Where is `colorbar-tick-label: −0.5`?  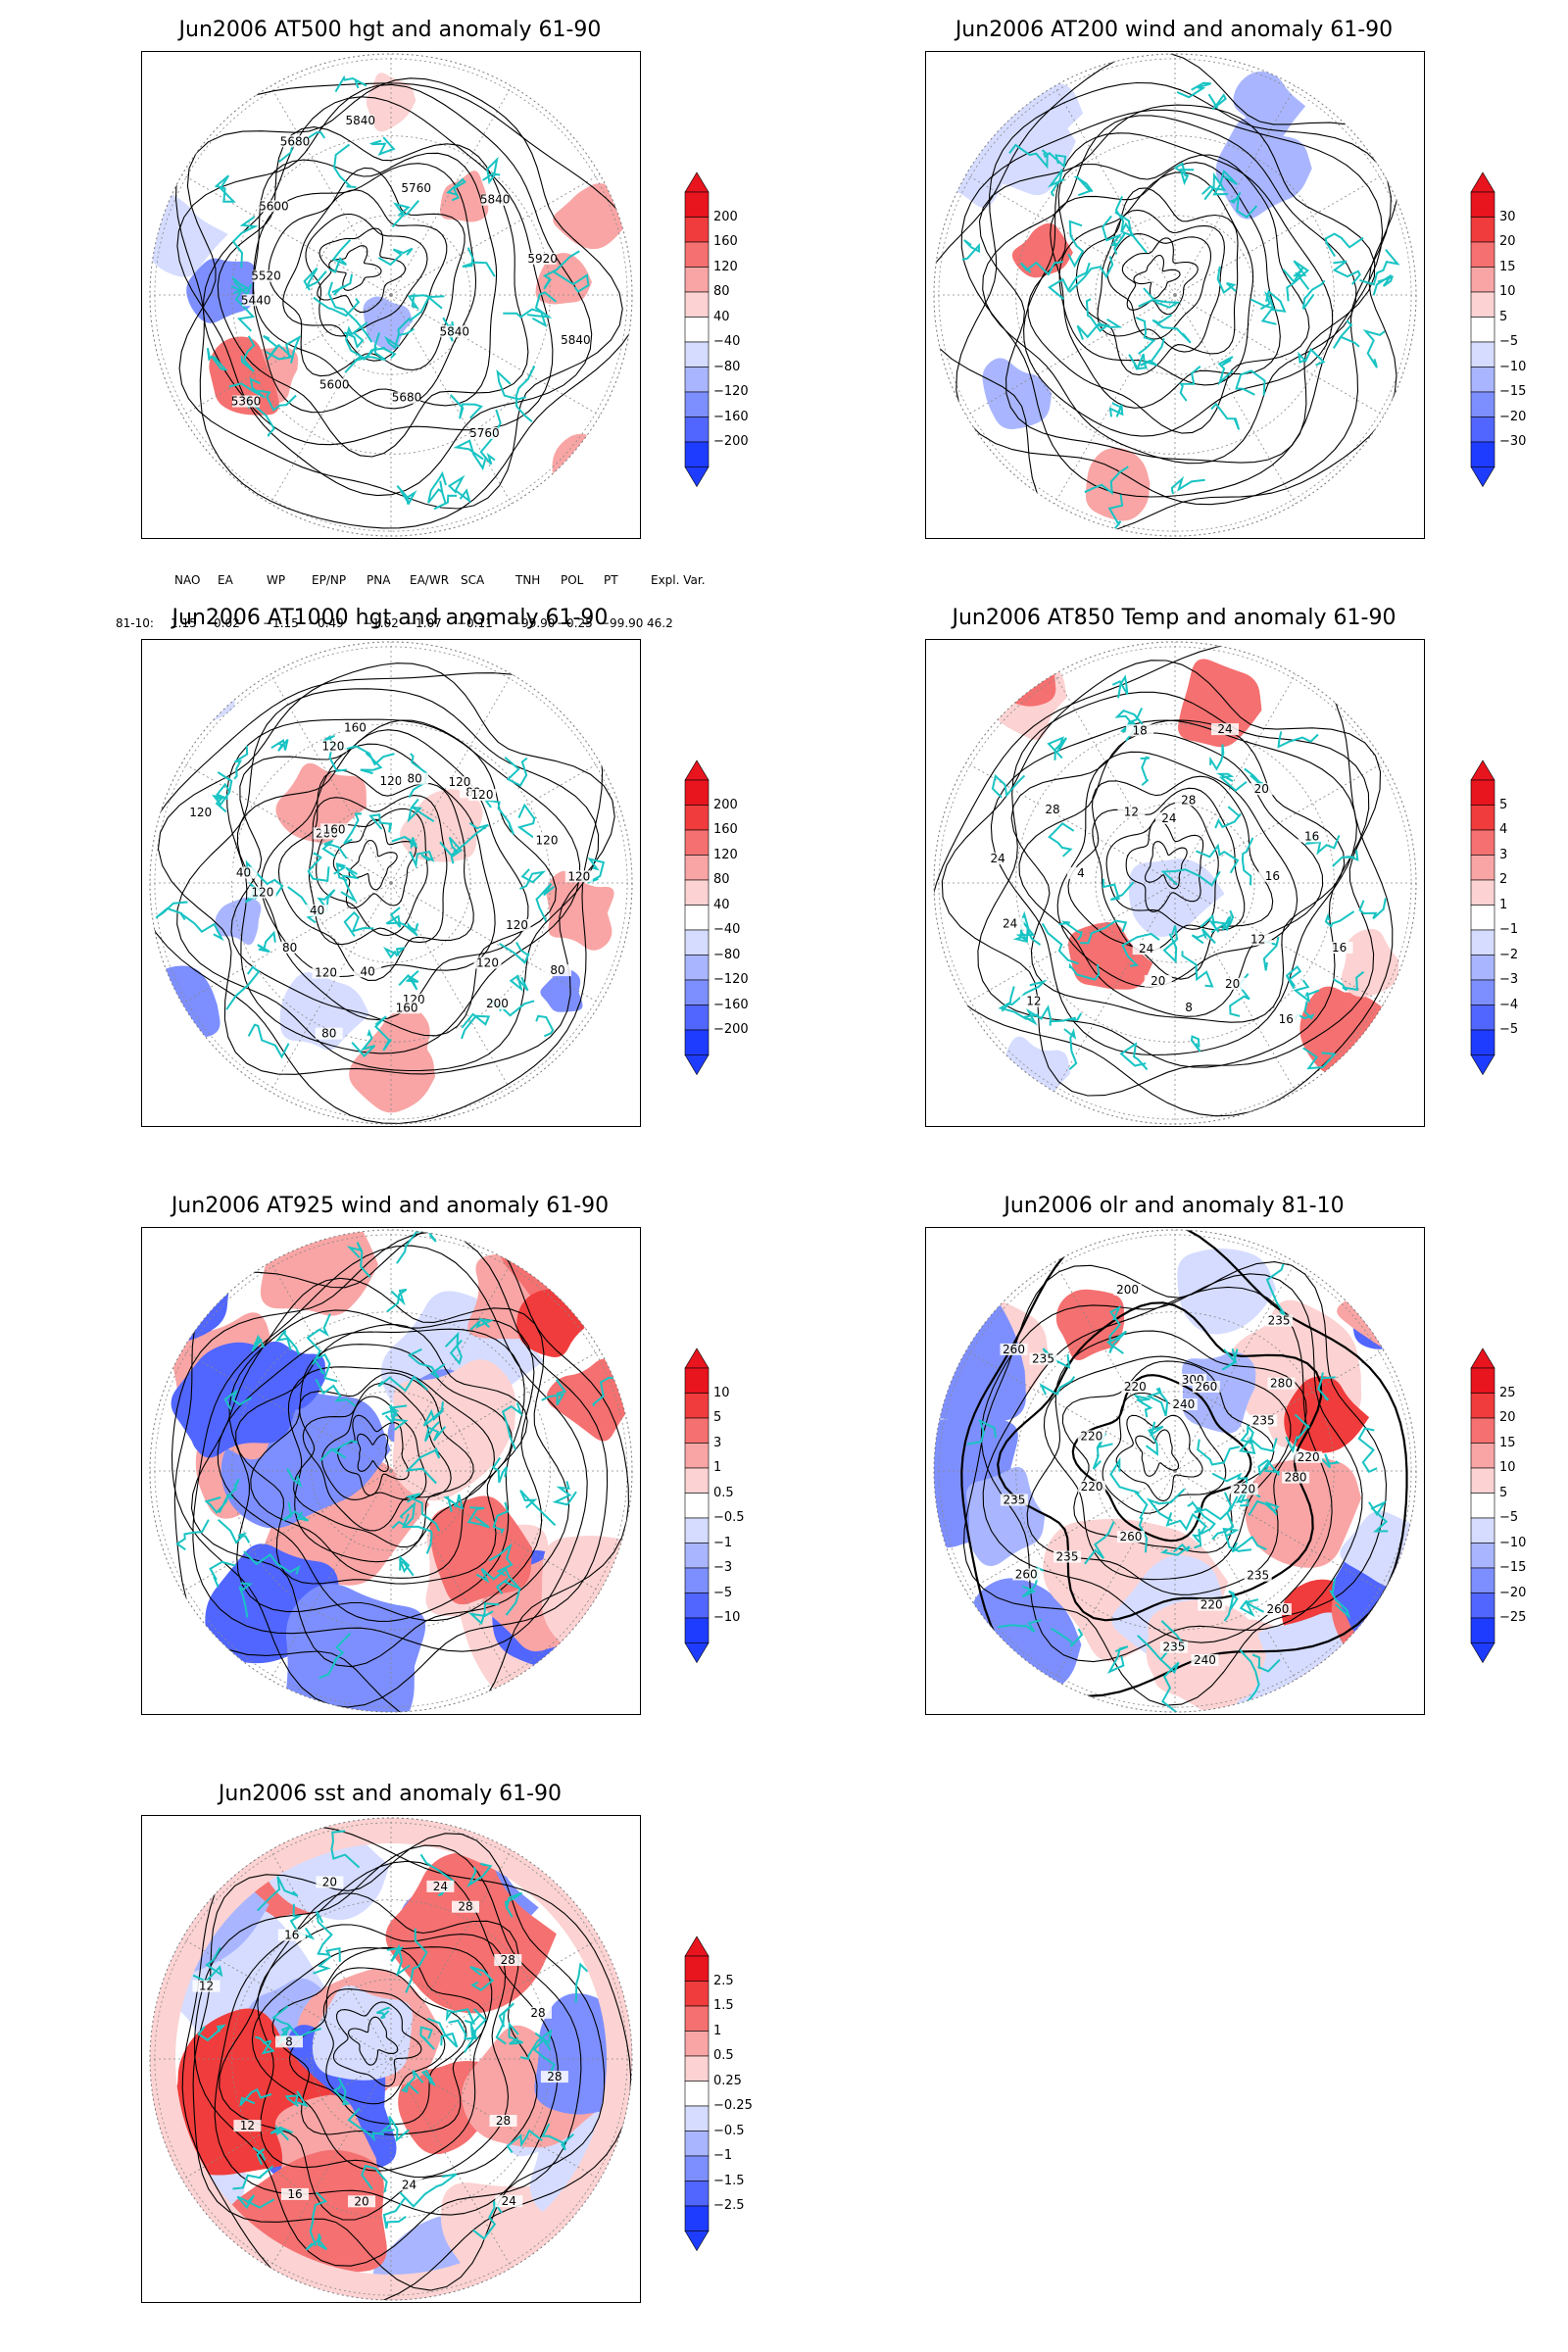 colorbar-tick-label: −0.5 is located at coordinates (729, 1517).